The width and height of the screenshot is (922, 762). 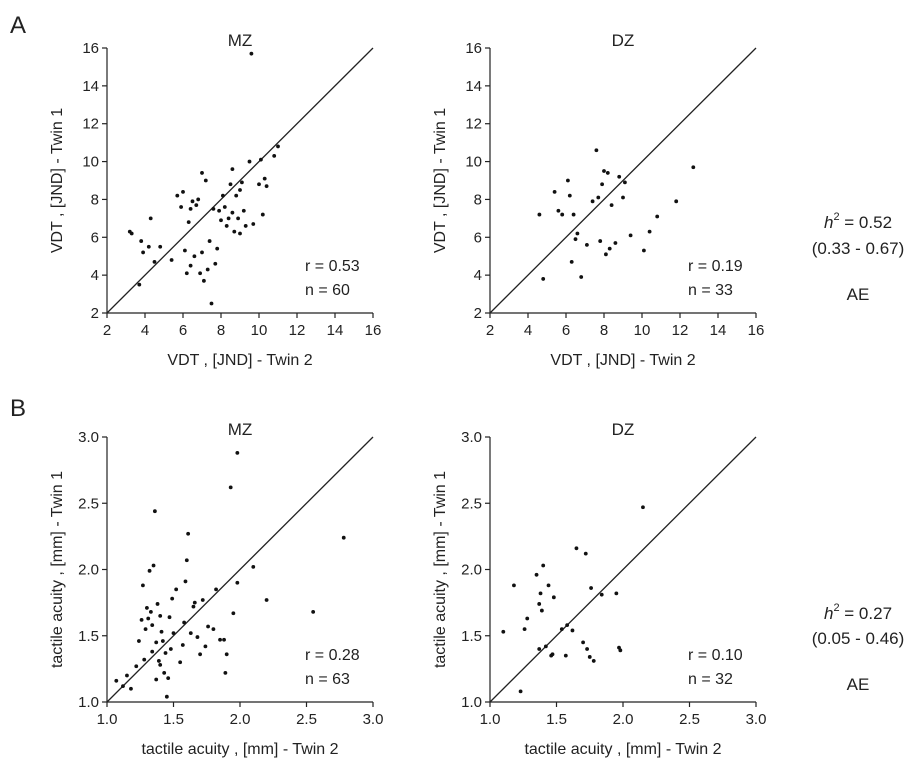 What do you see at coordinates (240, 429) in the screenshot?
I see `plot-title: MZ` at bounding box center [240, 429].